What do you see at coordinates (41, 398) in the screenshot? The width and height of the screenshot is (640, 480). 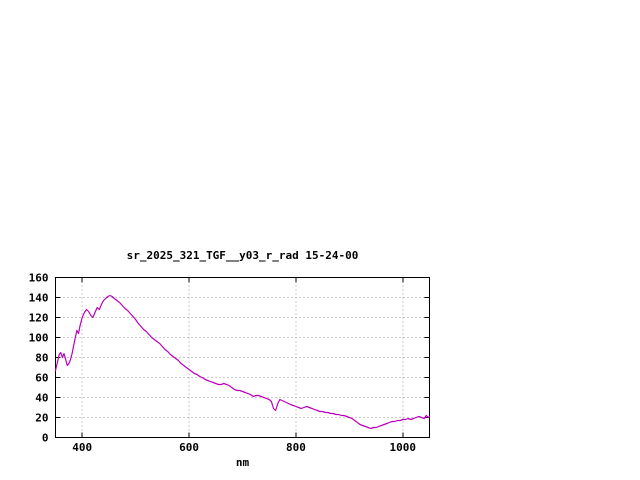 I see `y-tick-label: 40` at bounding box center [41, 398].